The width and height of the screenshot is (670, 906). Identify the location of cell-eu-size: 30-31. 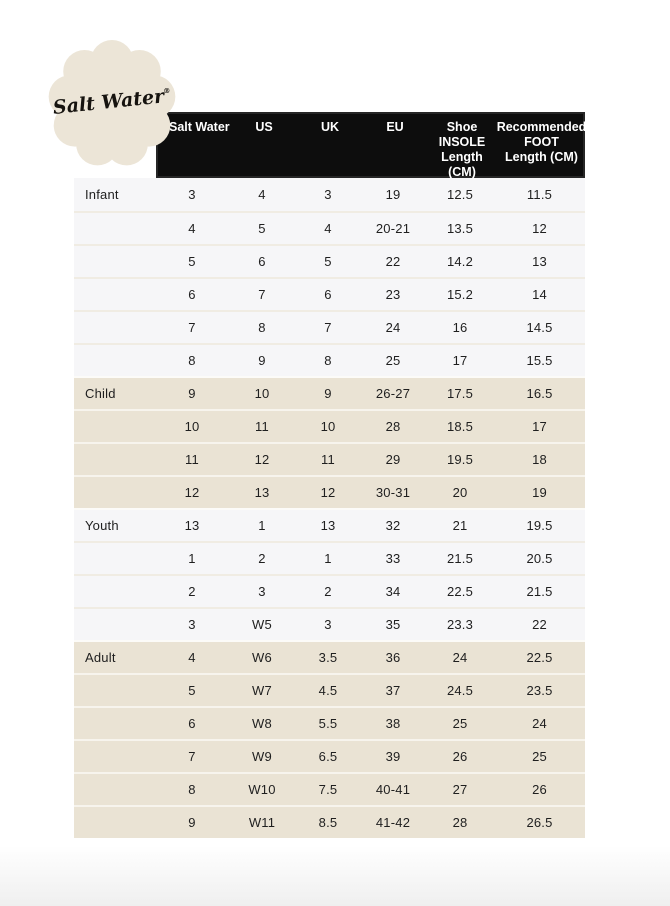
(393, 492).